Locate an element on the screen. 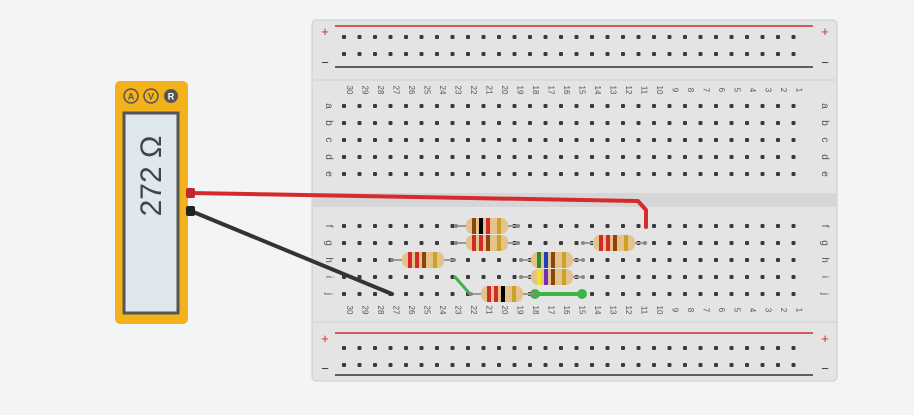 The width and height of the screenshot is (914, 415). ohmmeter-mode-button: R is located at coordinates (171, 96).